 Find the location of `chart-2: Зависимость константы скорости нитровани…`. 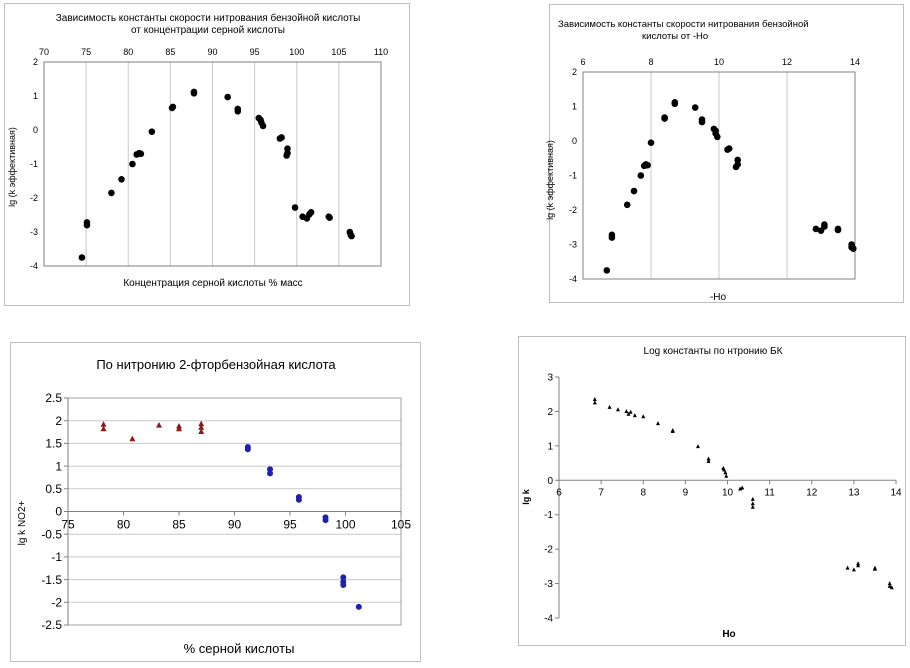

chart-2: Зависимость константы скорости нитровани… is located at coordinates (702, 161).